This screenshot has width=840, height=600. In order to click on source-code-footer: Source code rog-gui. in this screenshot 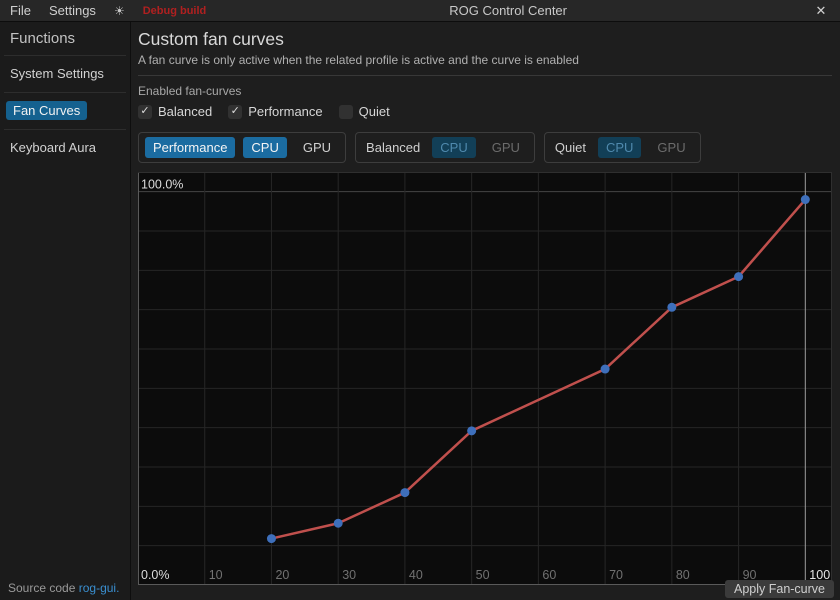, I will do `click(63, 588)`.